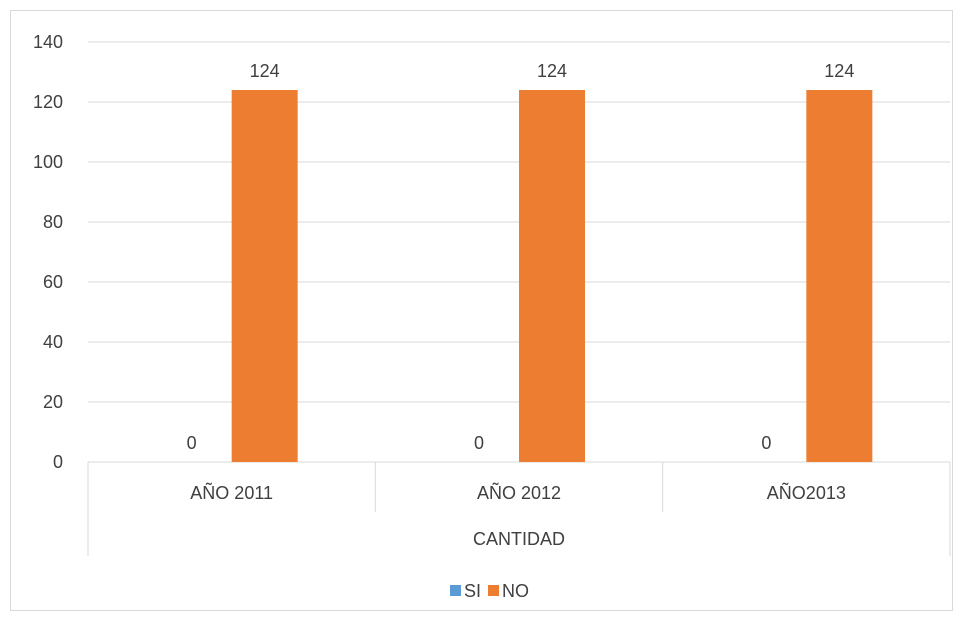 The height and width of the screenshot is (626, 963). What do you see at coordinates (231, 492) in the screenshot?
I see `x-tick-label: AÑO 2011` at bounding box center [231, 492].